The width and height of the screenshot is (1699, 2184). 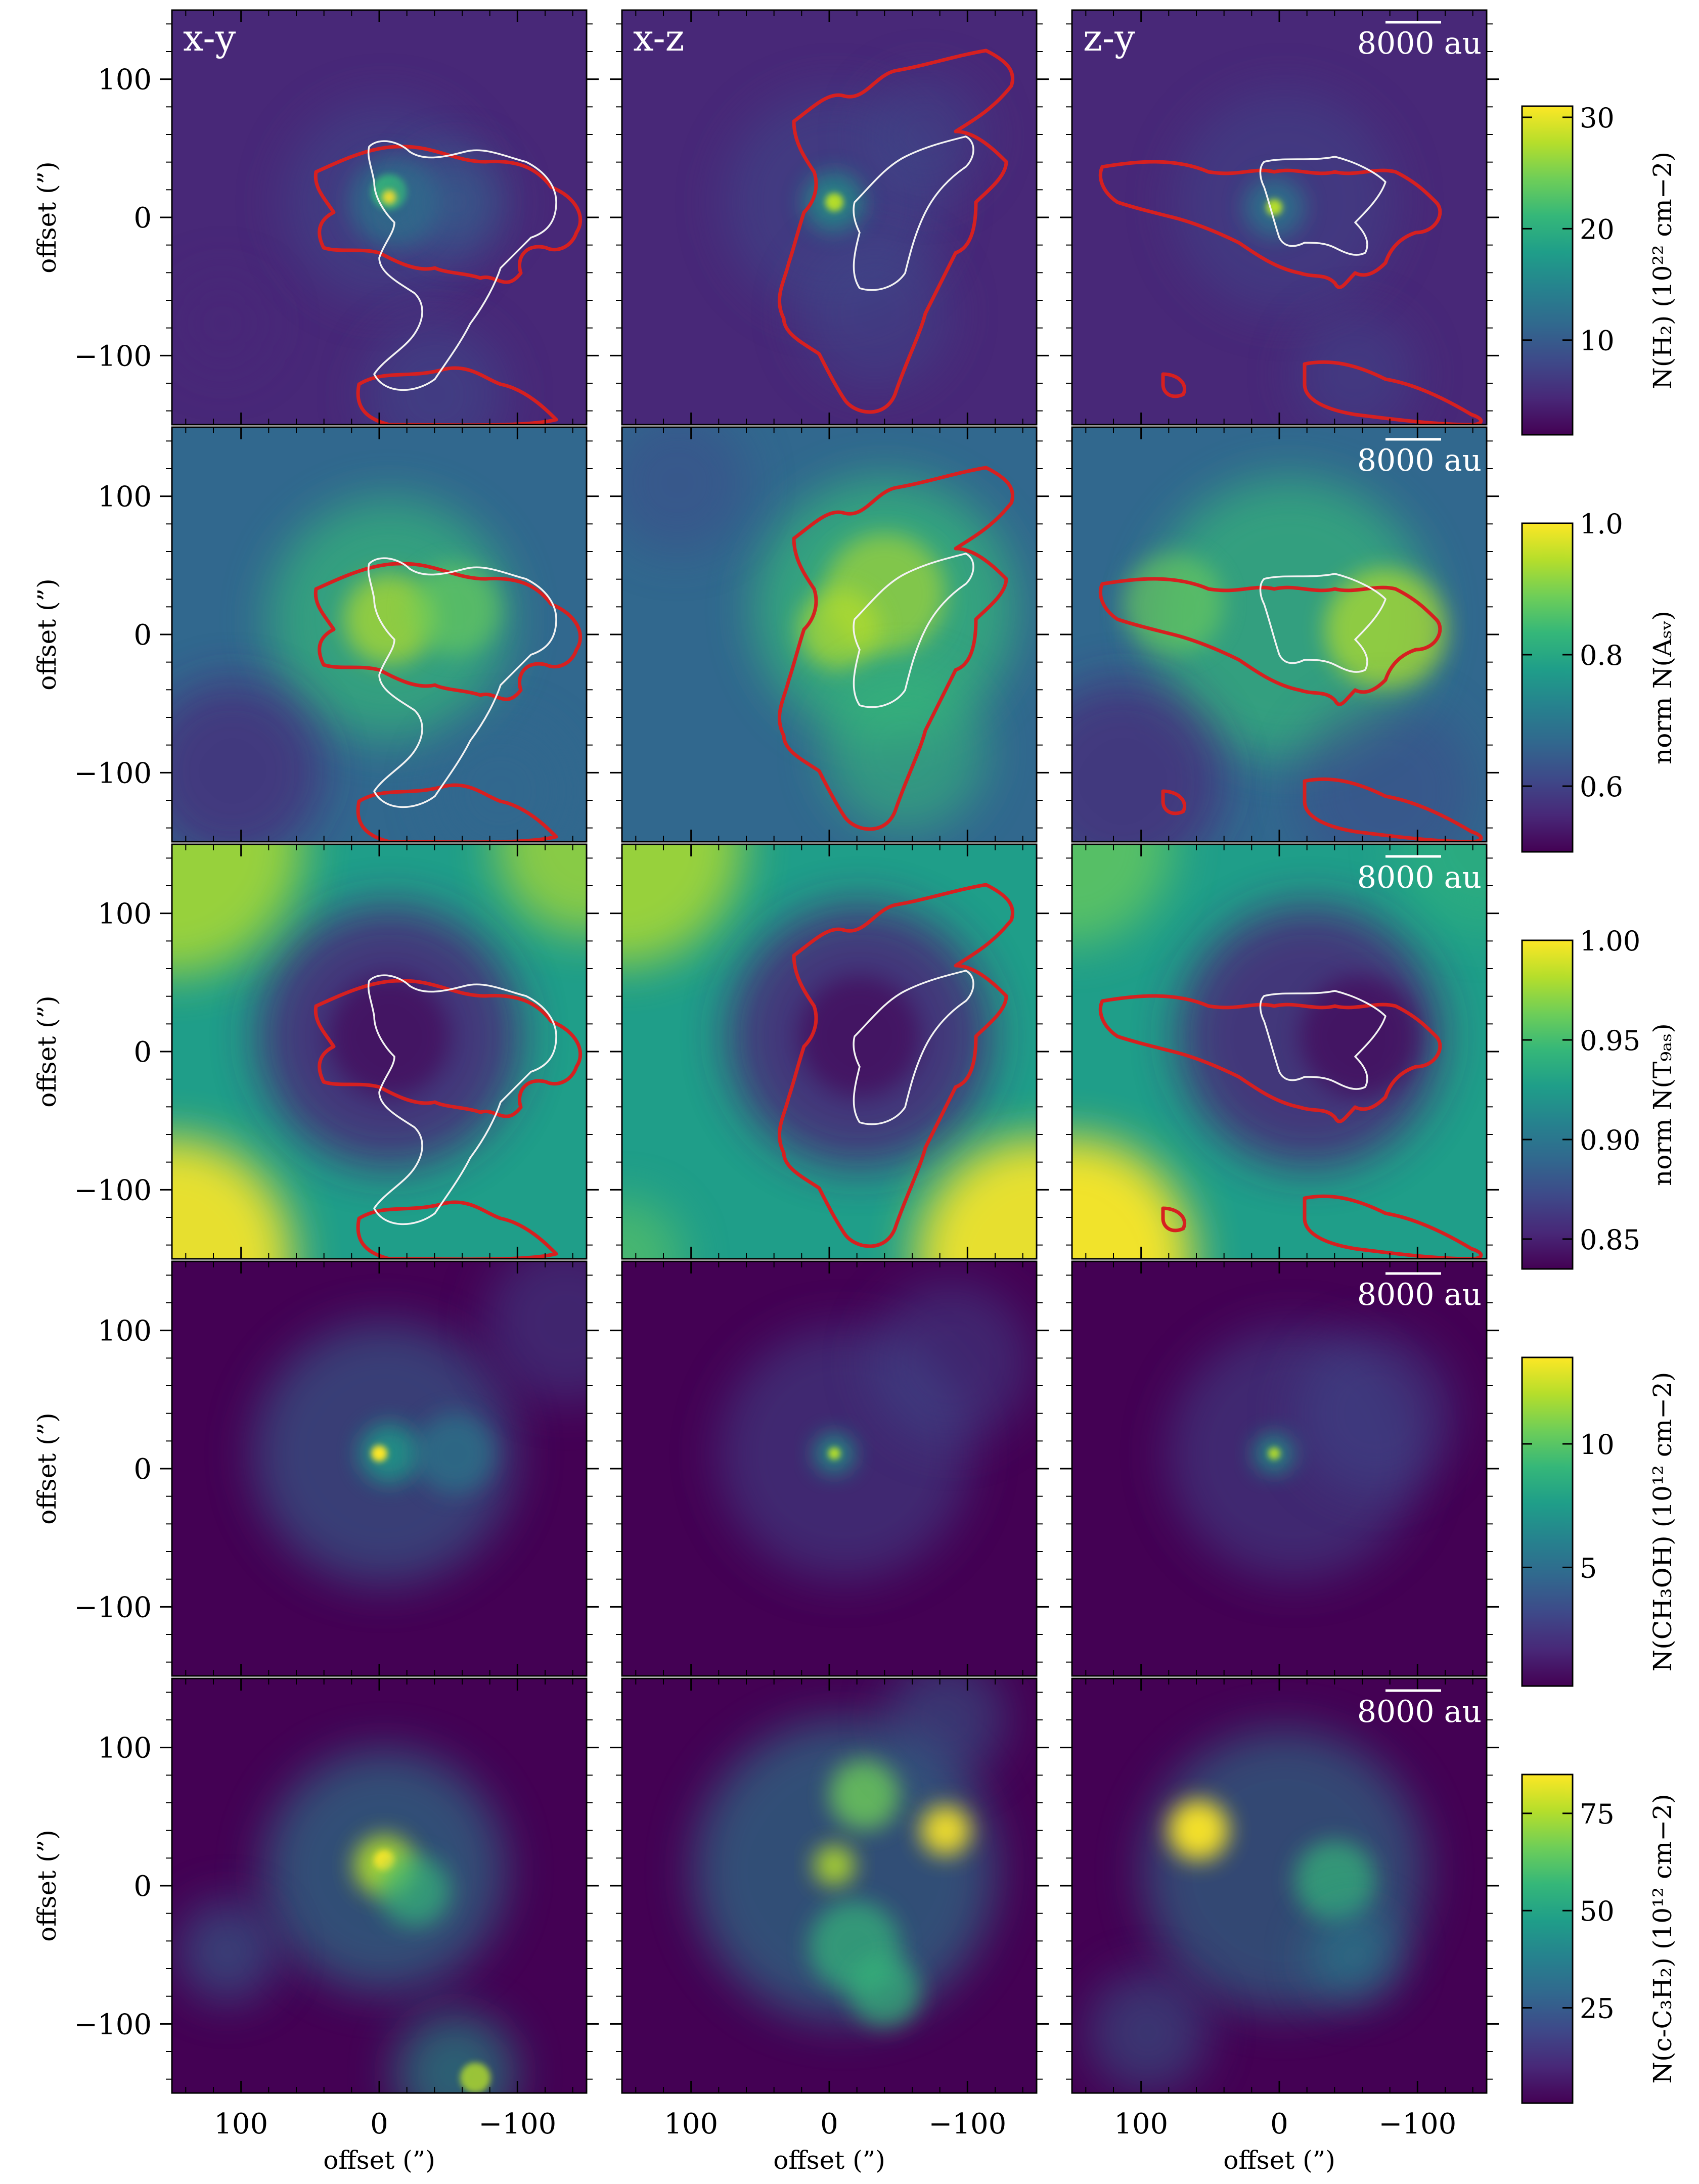 What do you see at coordinates (1610, 1140) in the screenshot?
I see `colorbar-tick-label: 0.90` at bounding box center [1610, 1140].